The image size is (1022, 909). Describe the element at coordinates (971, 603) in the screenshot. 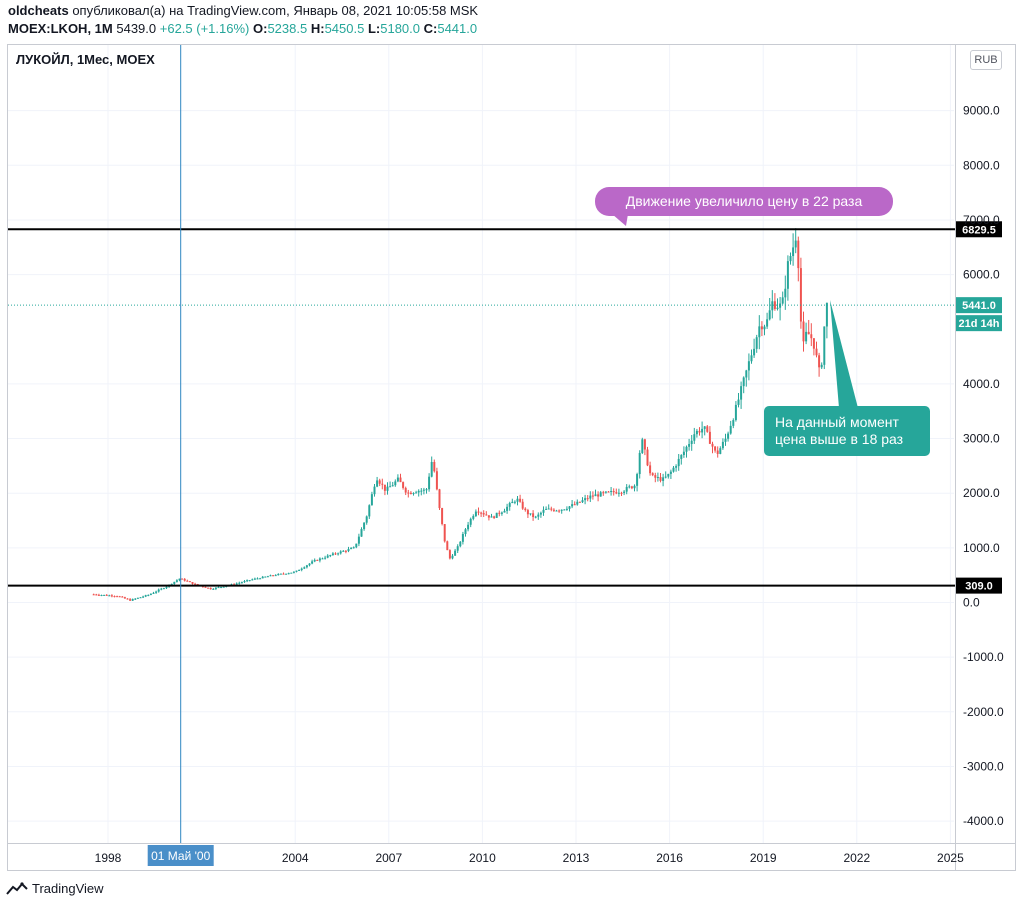

I see `y-tick-label: 0.0` at that location.